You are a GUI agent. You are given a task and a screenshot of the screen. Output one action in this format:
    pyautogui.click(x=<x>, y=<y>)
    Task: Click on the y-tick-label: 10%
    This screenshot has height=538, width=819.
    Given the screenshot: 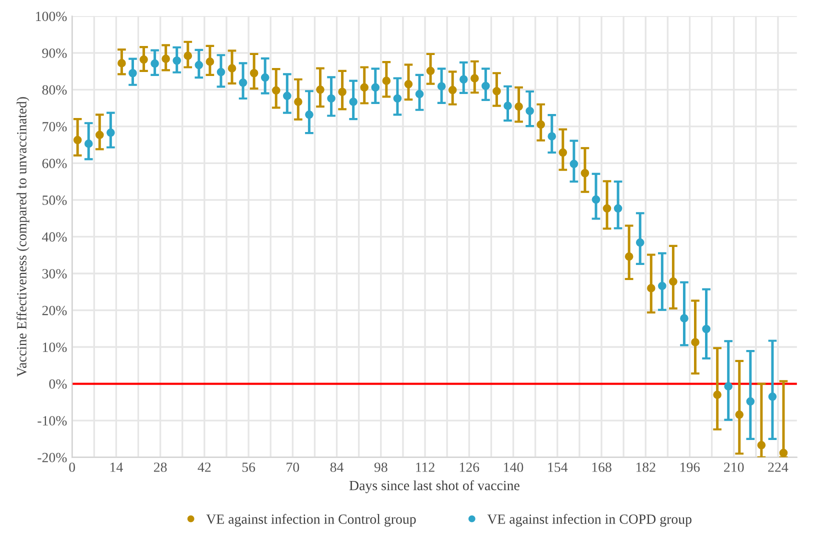 What is the action you would take?
    pyautogui.click(x=54, y=347)
    